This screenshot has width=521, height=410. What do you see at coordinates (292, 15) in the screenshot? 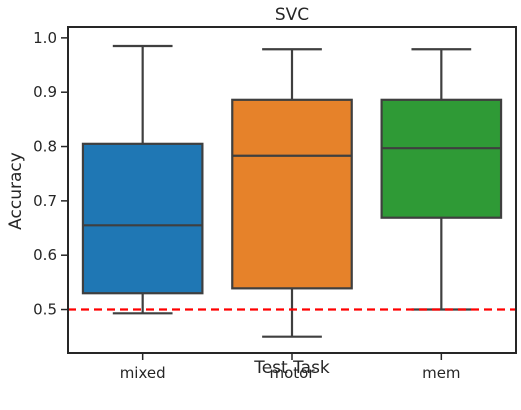
I see `chart-title: SVC` at bounding box center [292, 15].